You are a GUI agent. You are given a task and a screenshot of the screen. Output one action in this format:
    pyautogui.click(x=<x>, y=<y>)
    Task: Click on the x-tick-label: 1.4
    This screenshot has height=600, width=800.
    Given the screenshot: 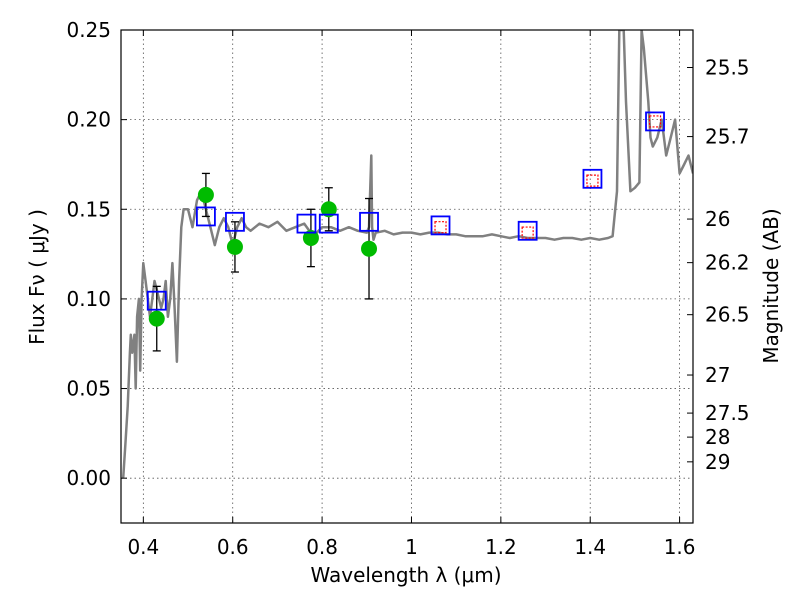 What is the action you would take?
    pyautogui.click(x=590, y=547)
    